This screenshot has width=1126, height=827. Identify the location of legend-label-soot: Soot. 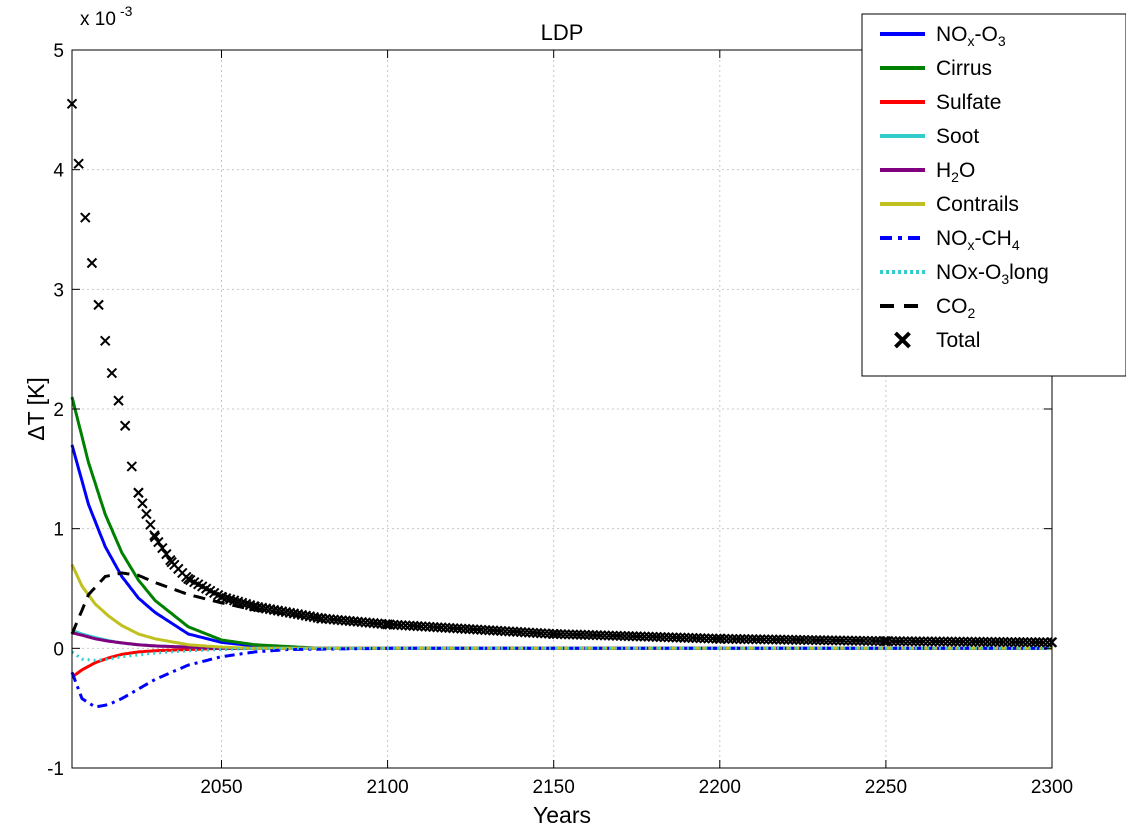
(957, 136).